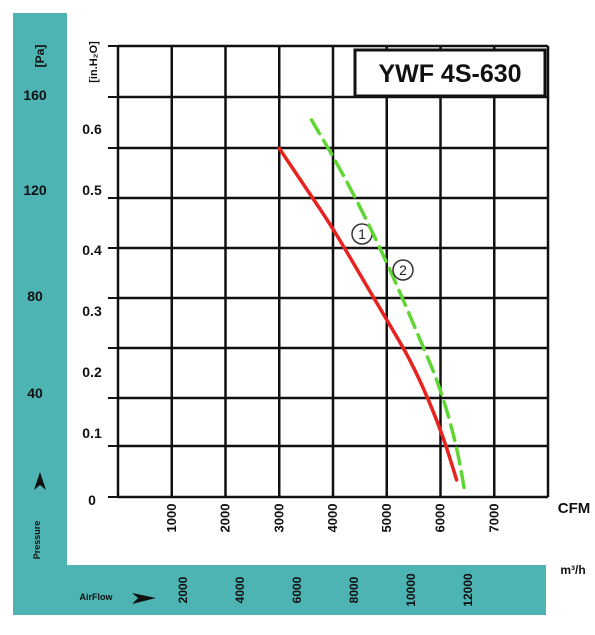 The image size is (595, 635). I want to click on m3h-tick-label: 10000, so click(411, 590).